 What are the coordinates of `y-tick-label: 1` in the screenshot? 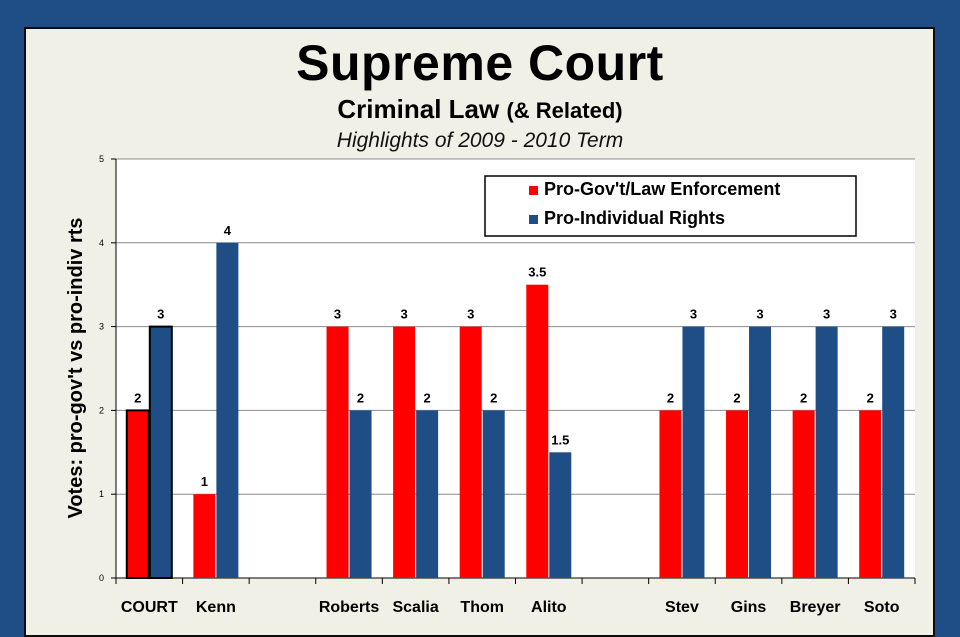 It's located at (101, 494).